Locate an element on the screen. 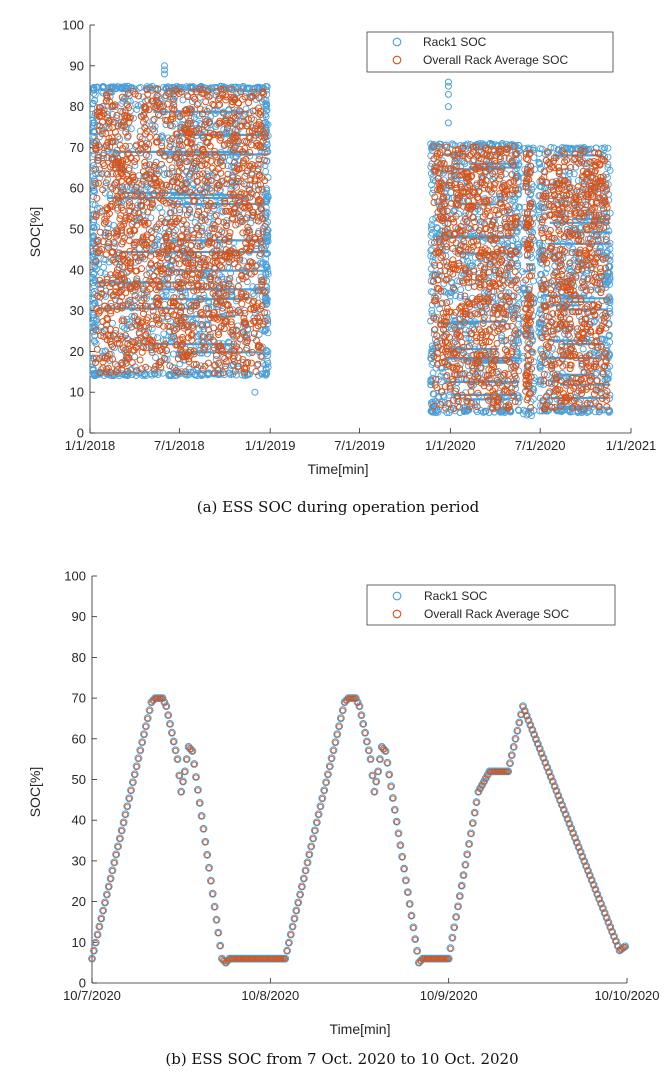 The width and height of the screenshot is (667, 1072). panel-a-xtick-label: 1/1/2021 is located at coordinates (631, 445).